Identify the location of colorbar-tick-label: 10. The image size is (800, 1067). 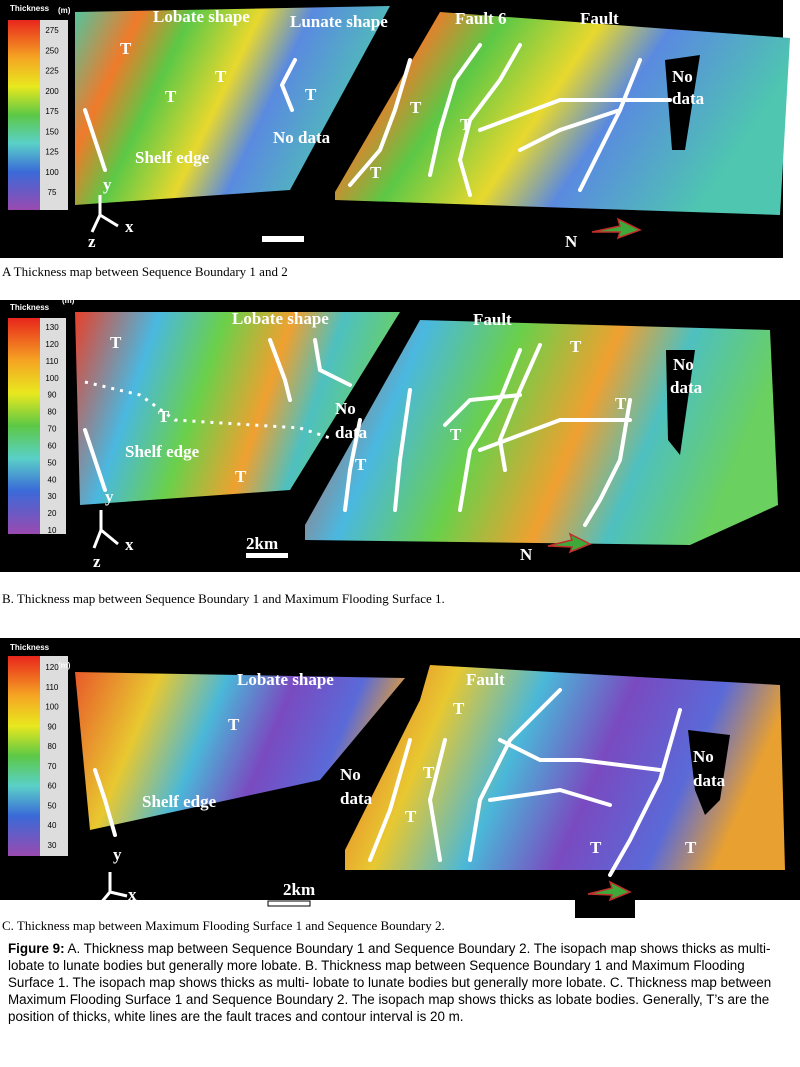
(52, 530).